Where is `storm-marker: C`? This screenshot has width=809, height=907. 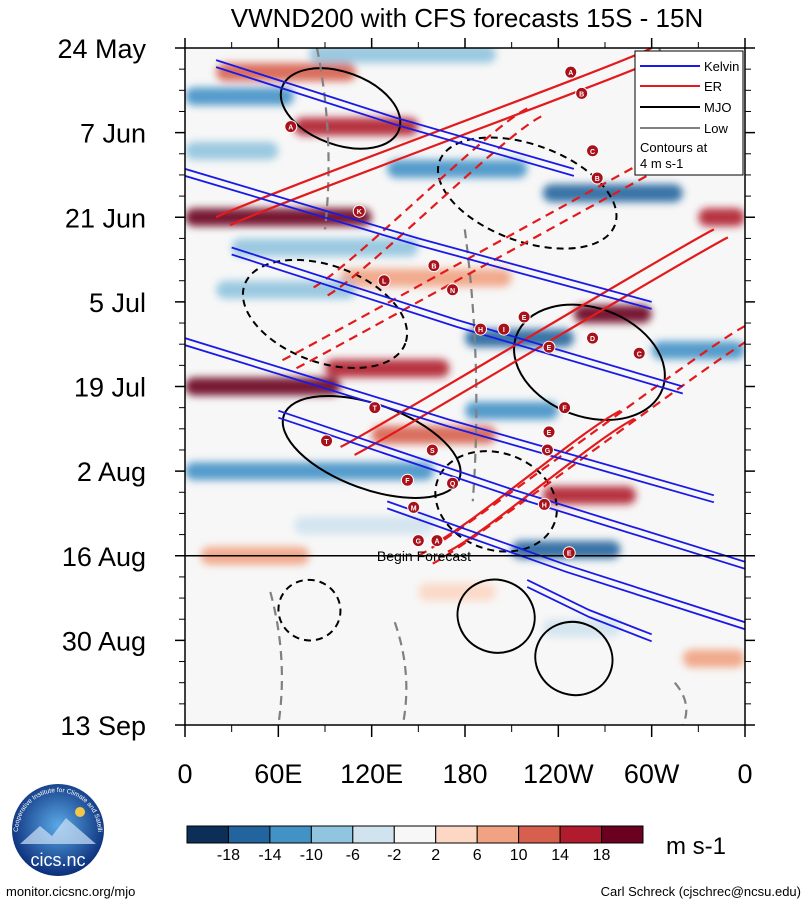
storm-marker: C is located at coordinates (639, 353).